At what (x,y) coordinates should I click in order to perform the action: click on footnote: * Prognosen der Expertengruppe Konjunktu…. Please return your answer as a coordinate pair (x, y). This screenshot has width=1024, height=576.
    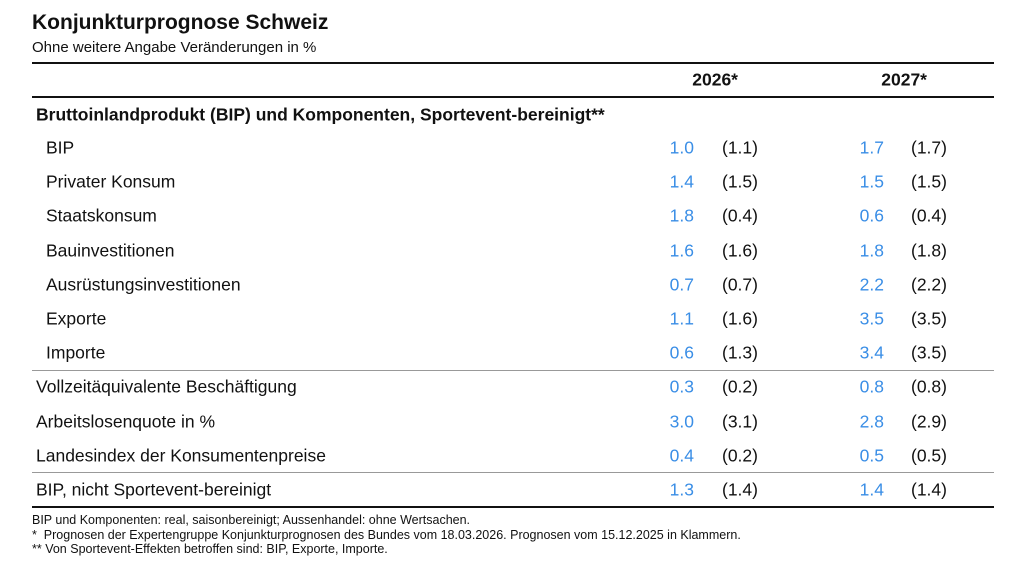
    Looking at the image, I should click on (386, 534).